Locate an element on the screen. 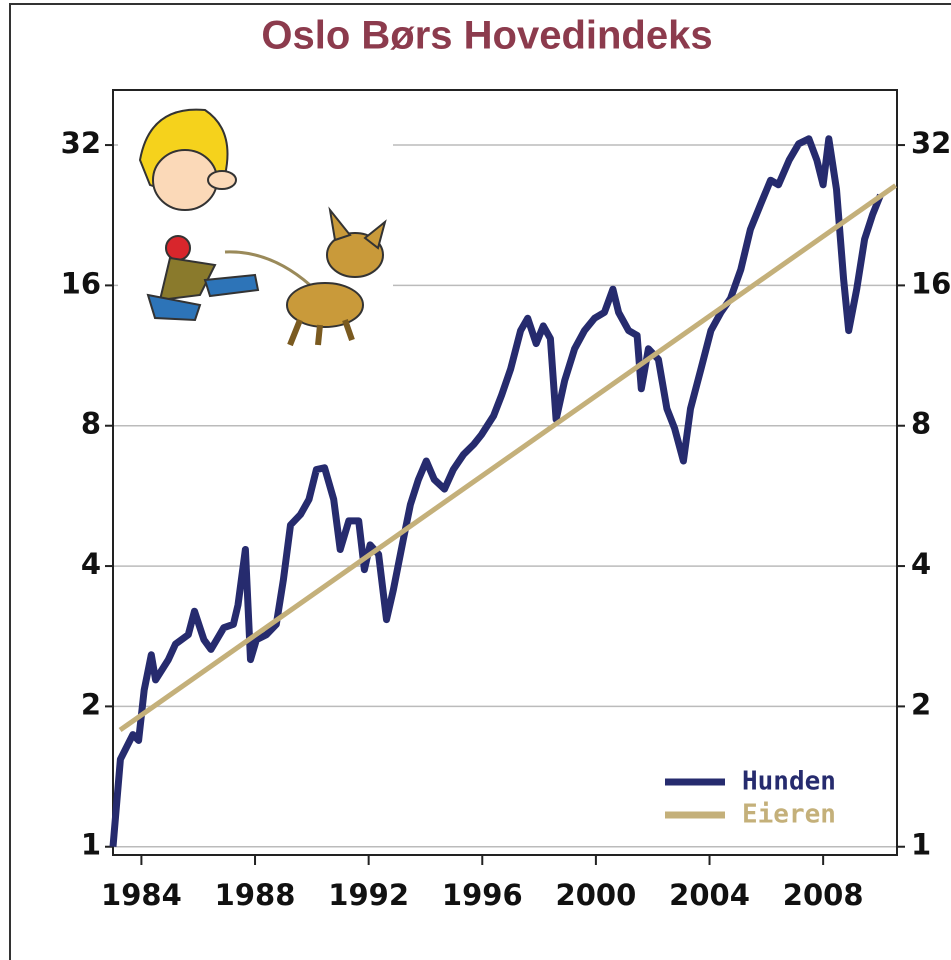 The height and width of the screenshot is (960, 951). x-tick-label: 2004 is located at coordinates (709, 895).